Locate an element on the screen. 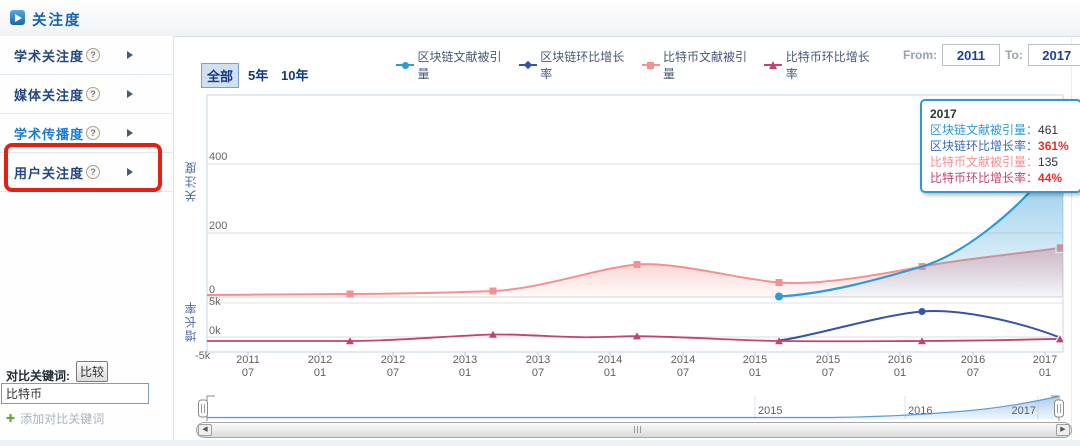 This screenshot has width=1080, height=446. to-label: To: is located at coordinates (1014, 55).